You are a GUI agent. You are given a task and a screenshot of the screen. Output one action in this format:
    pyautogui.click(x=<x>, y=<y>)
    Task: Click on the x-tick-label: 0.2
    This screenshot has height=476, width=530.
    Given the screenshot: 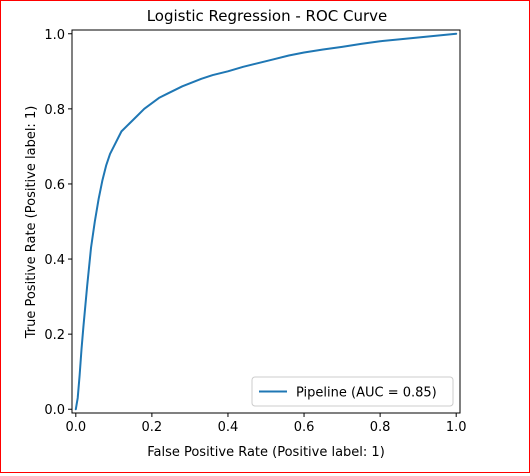 What is the action you would take?
    pyautogui.click(x=152, y=427)
    